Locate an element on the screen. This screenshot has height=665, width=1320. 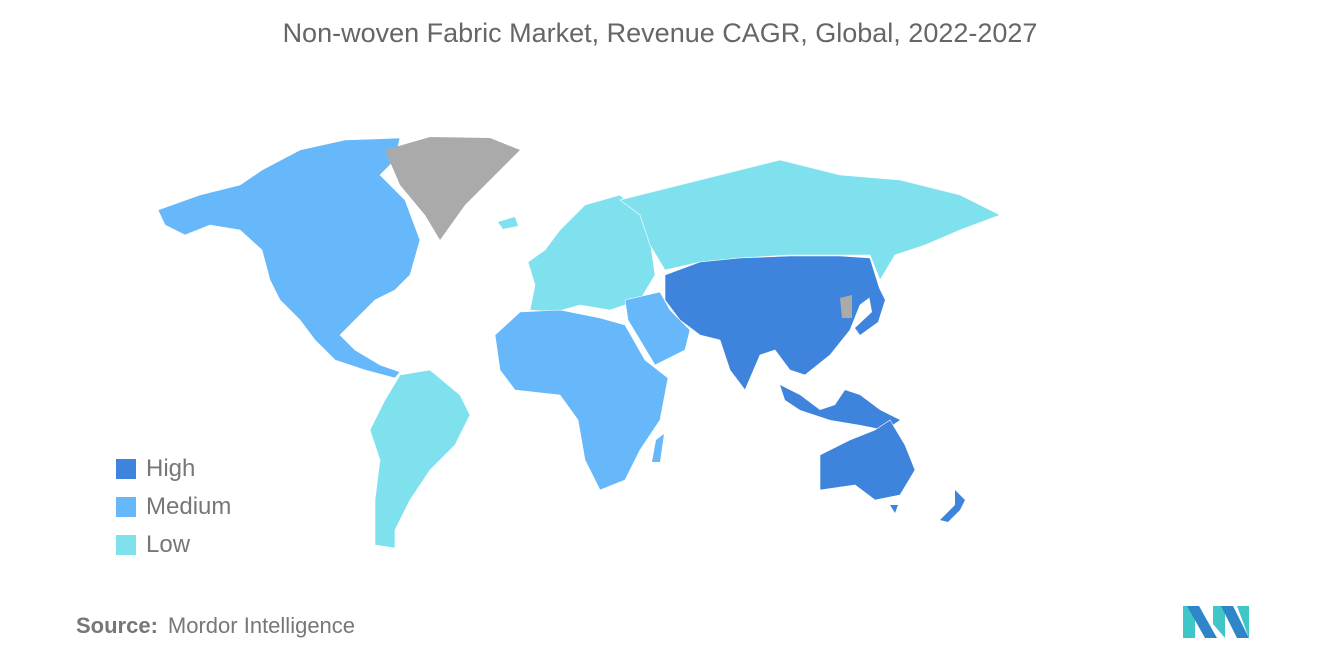
legend-label: Low is located at coordinates (168, 544).